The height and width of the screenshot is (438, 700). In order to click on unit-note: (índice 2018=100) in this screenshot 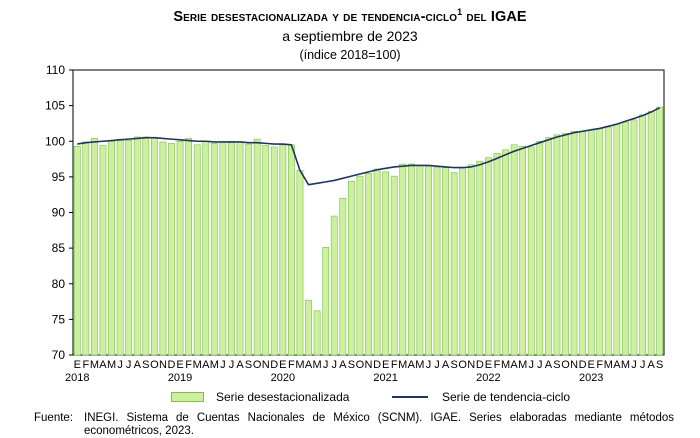, I will do `click(350, 54)`.